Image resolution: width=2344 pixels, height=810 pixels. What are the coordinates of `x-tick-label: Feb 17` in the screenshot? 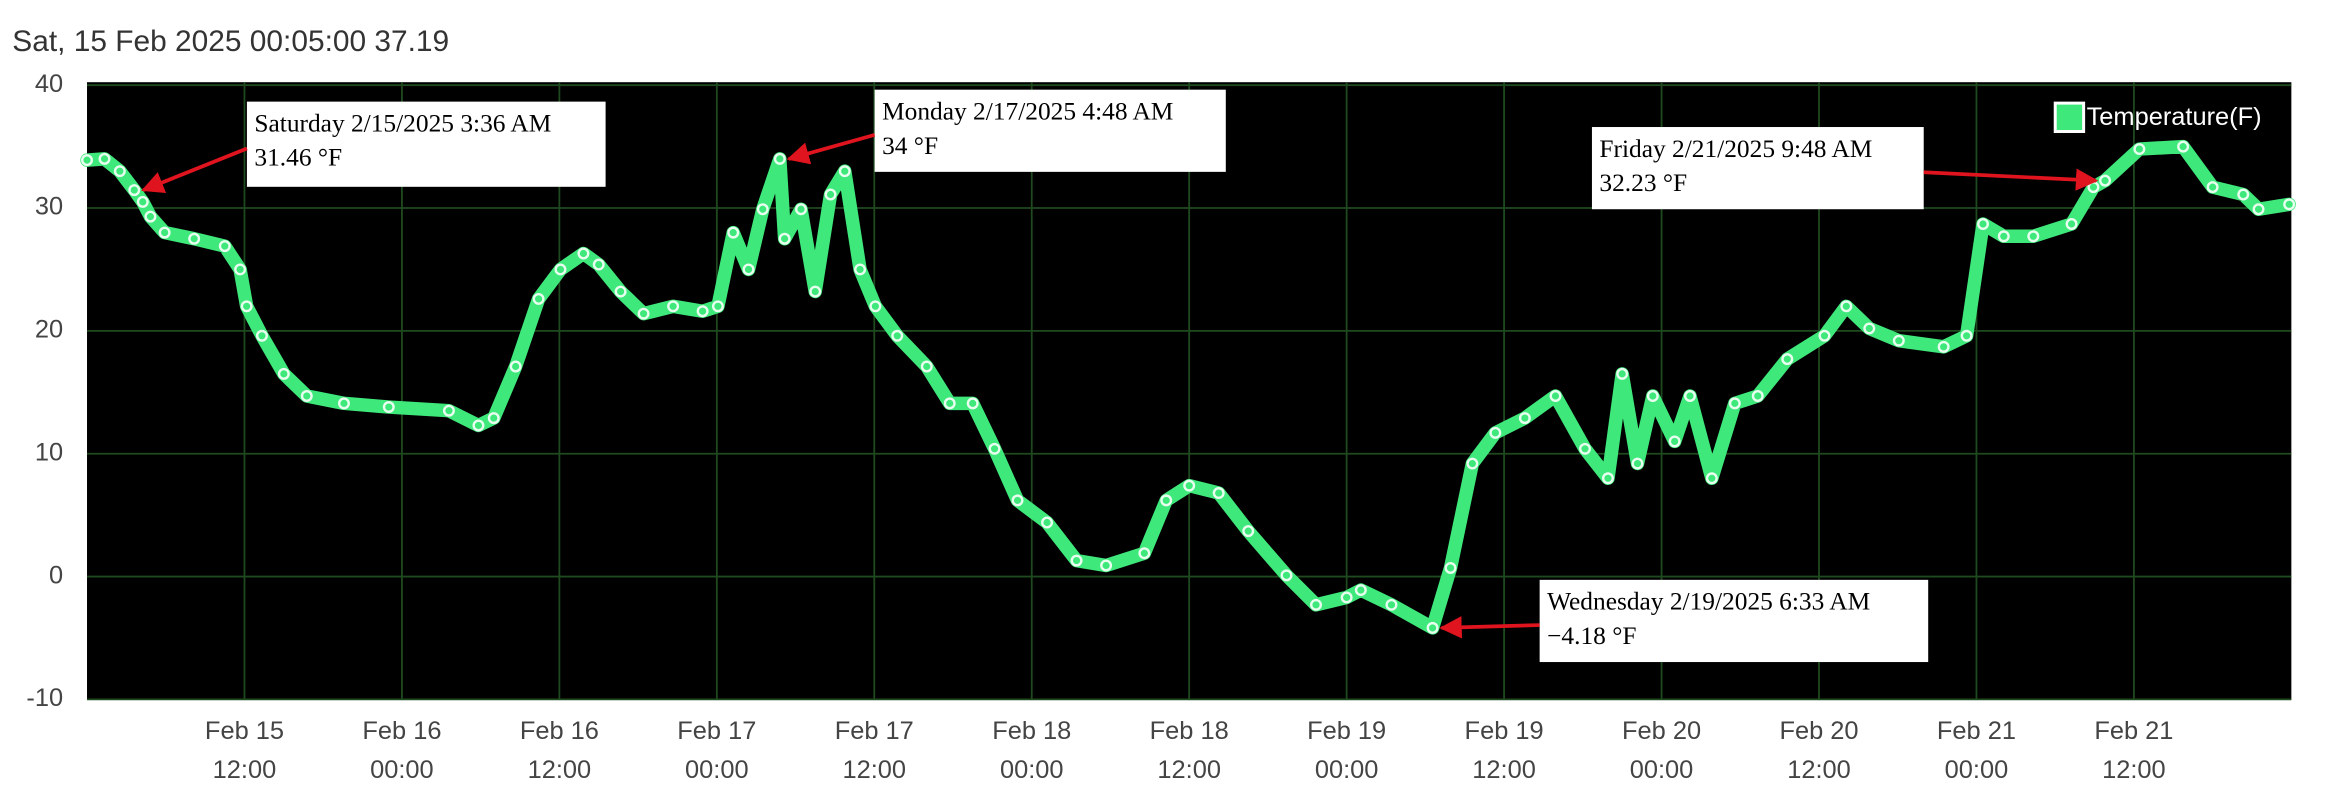 It's located at (874, 731).